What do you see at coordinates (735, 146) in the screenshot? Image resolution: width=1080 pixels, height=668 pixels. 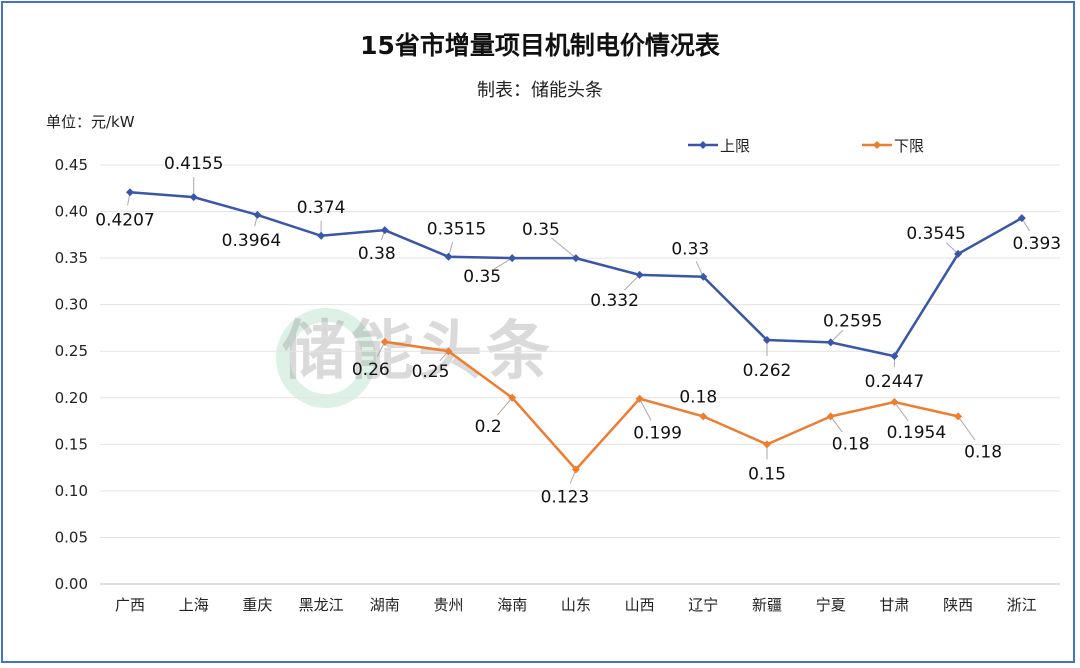 I see `legend-label: 上限` at bounding box center [735, 146].